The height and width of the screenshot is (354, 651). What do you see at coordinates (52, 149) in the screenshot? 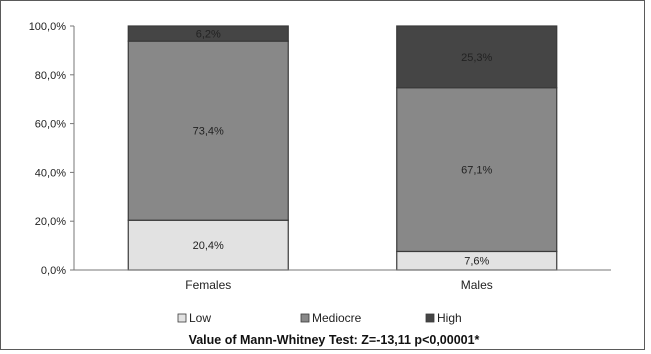
I see `y-axis: 0,0% 20,0% 40,0% 60,0% 80,0% 100,0%` at bounding box center [52, 149].